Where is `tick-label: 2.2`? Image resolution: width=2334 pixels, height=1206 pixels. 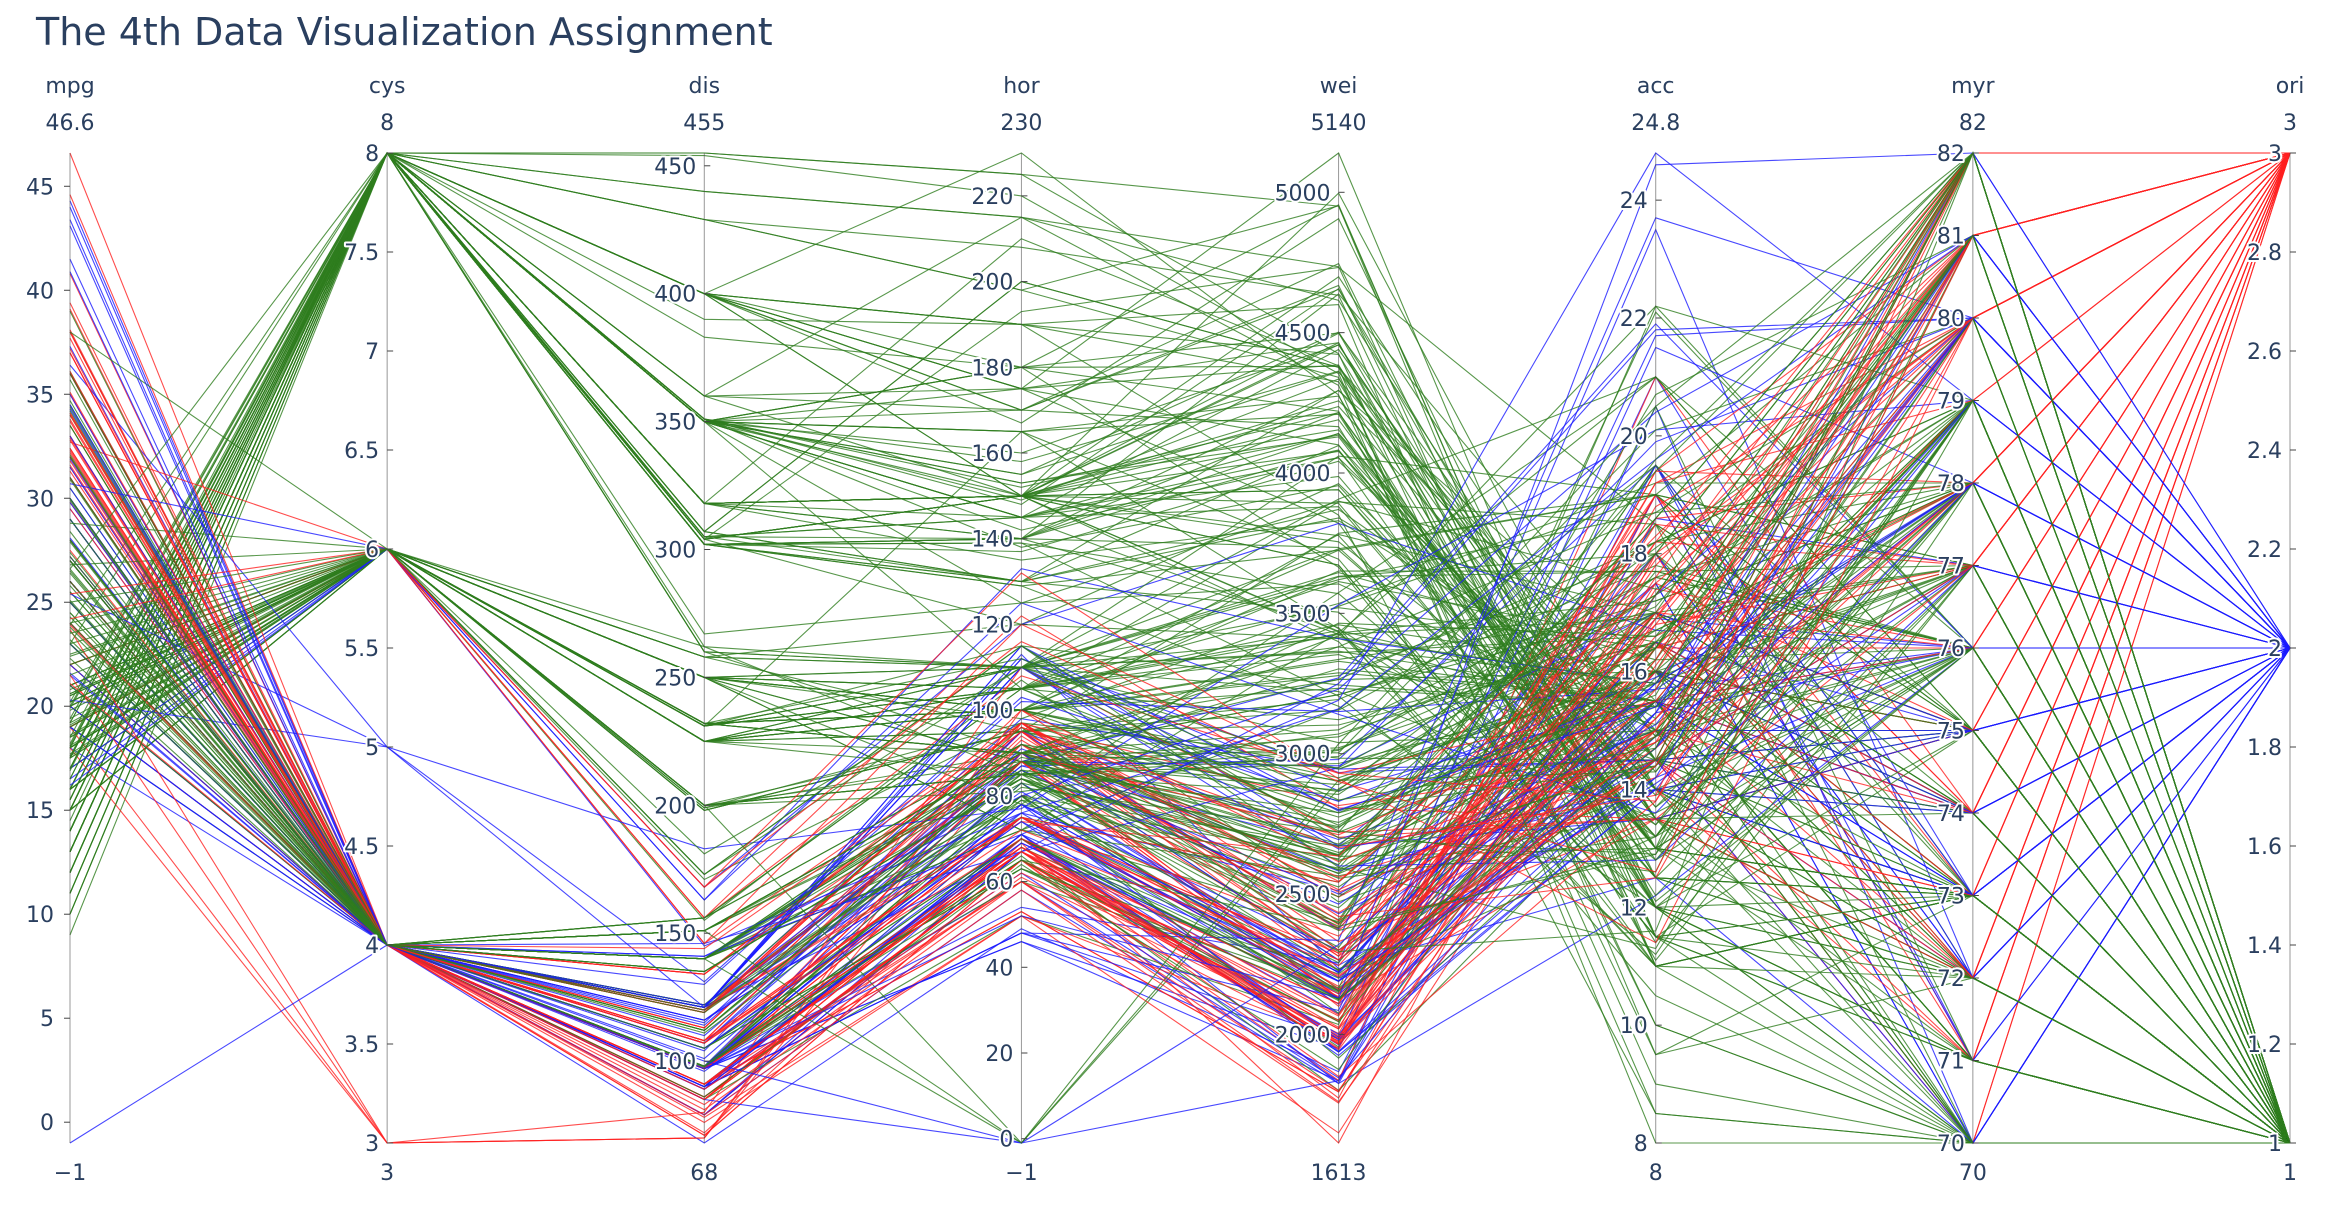 tick-label: 2.2 is located at coordinates (2264, 550).